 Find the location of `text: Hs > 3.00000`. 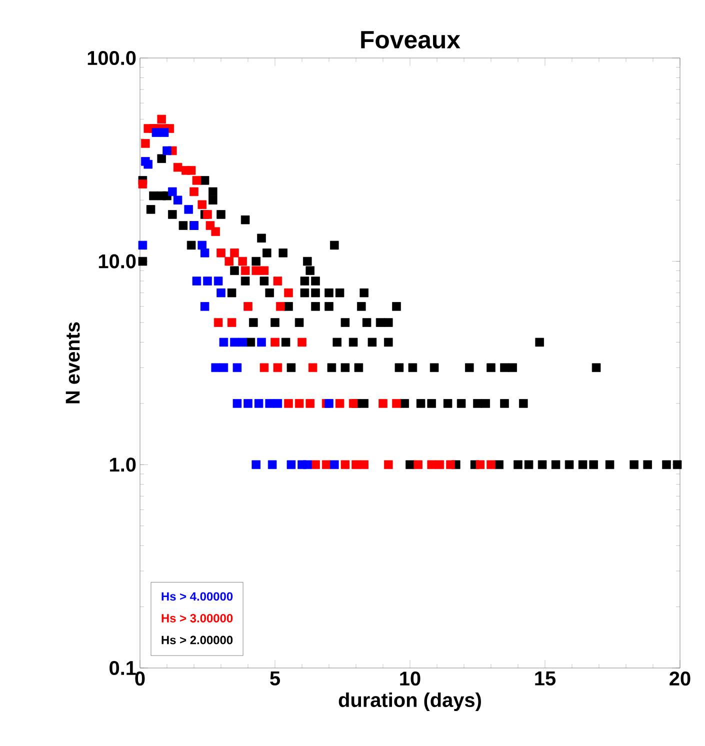

text: Hs > 3.00000 is located at coordinates (197, 618).